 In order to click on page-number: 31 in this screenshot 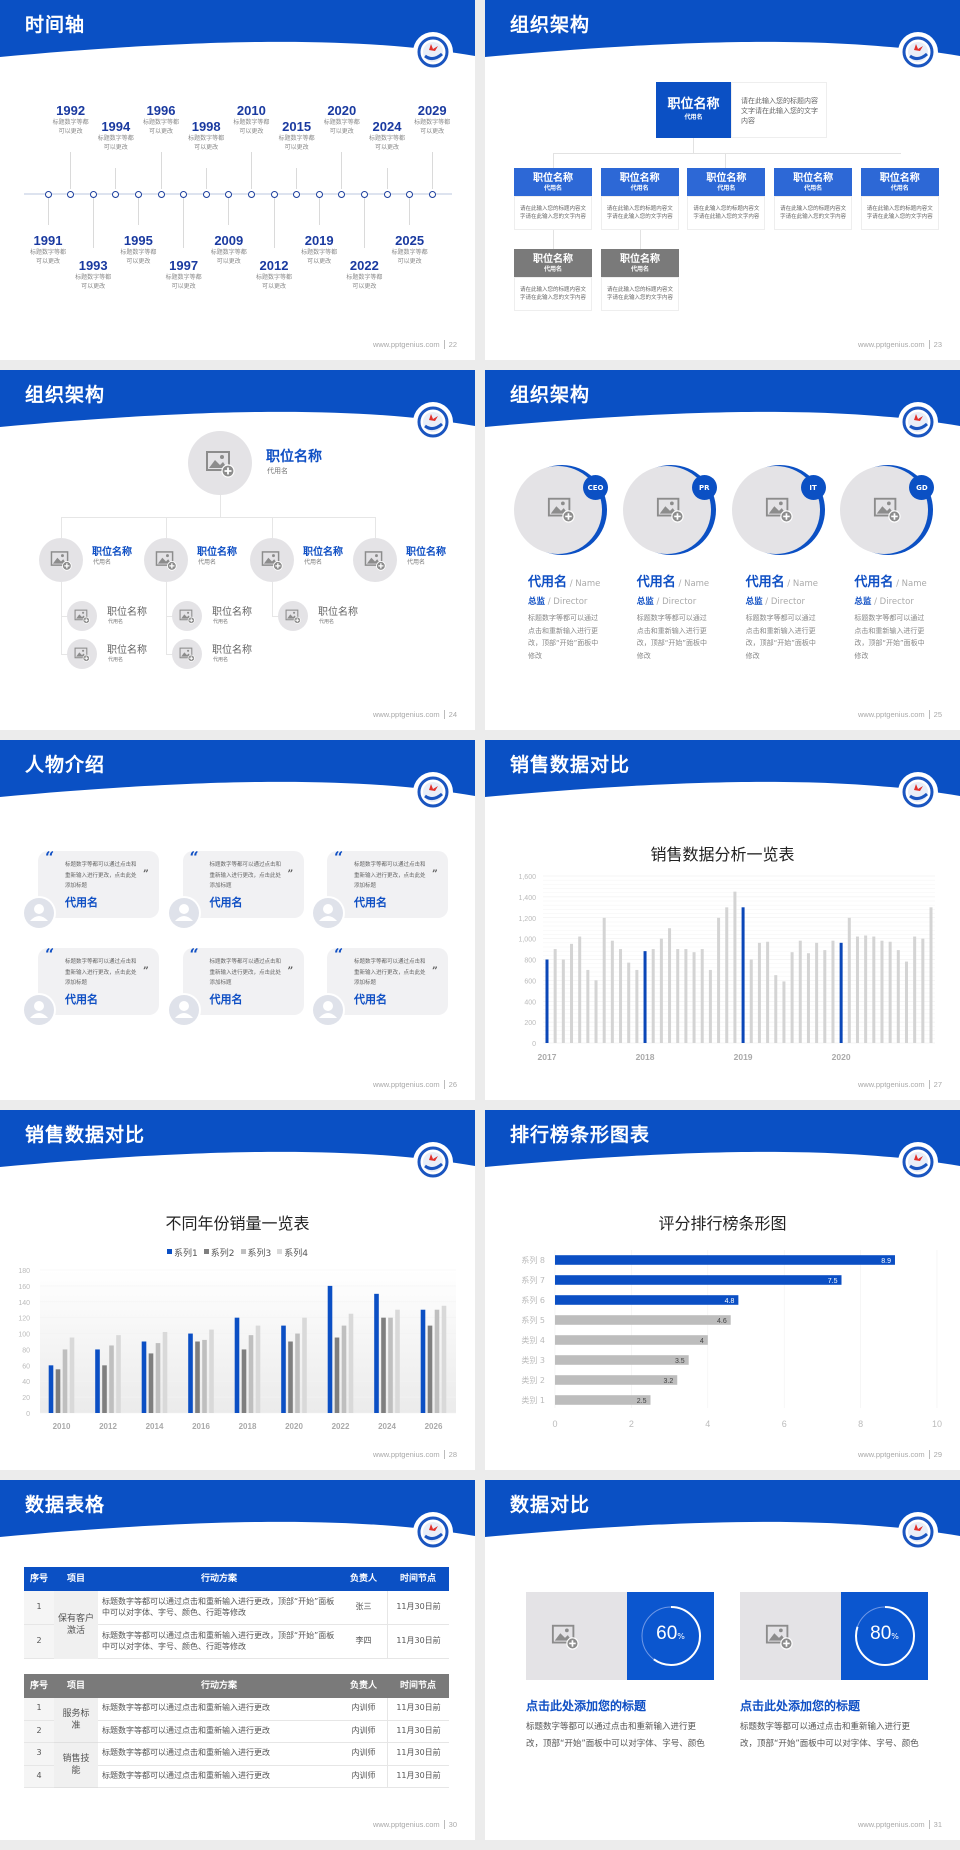, I will do `click(935, 1824)`.